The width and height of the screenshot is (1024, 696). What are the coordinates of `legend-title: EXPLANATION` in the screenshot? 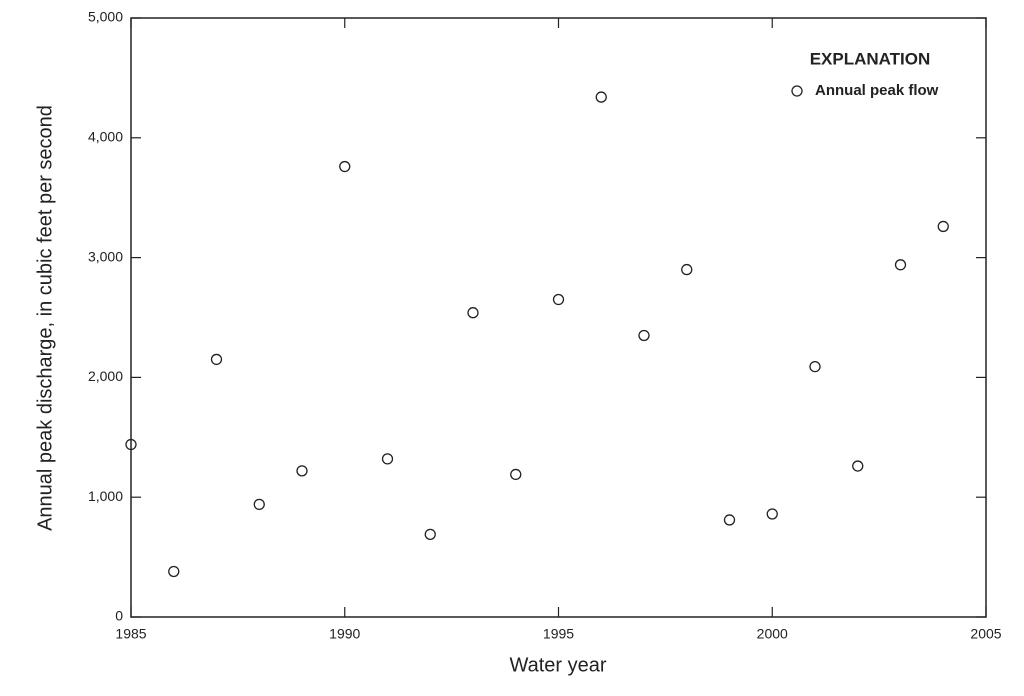 It's located at (870, 58).